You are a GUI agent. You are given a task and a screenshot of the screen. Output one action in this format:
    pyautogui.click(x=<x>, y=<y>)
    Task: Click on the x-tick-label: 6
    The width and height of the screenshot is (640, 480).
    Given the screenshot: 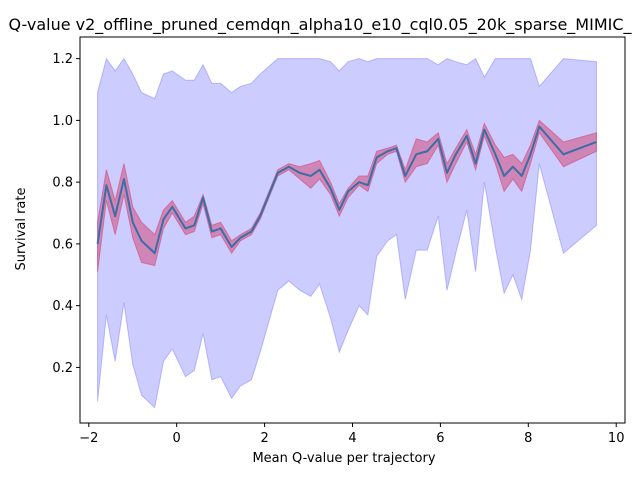 What is the action you would take?
    pyautogui.click(x=440, y=438)
    